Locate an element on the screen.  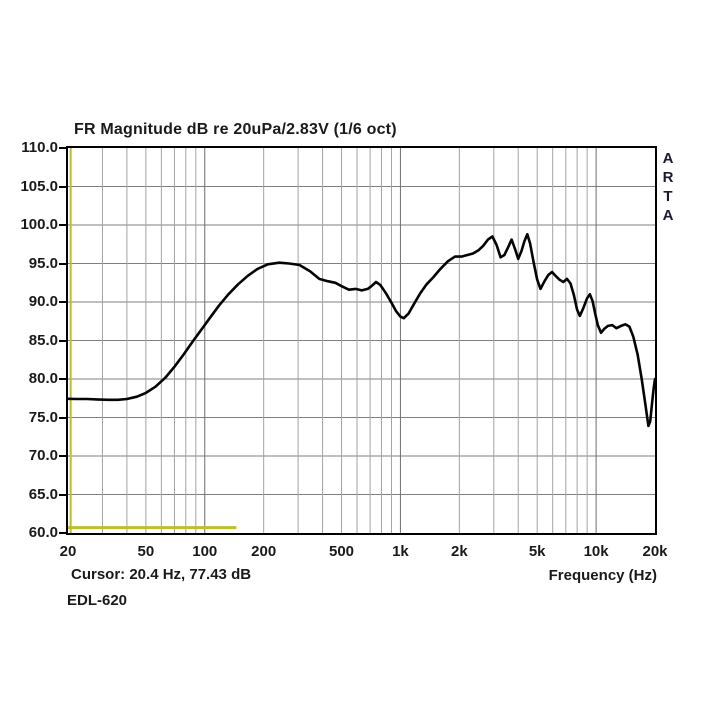
x-tick-label: 2k is located at coordinates (459, 551).